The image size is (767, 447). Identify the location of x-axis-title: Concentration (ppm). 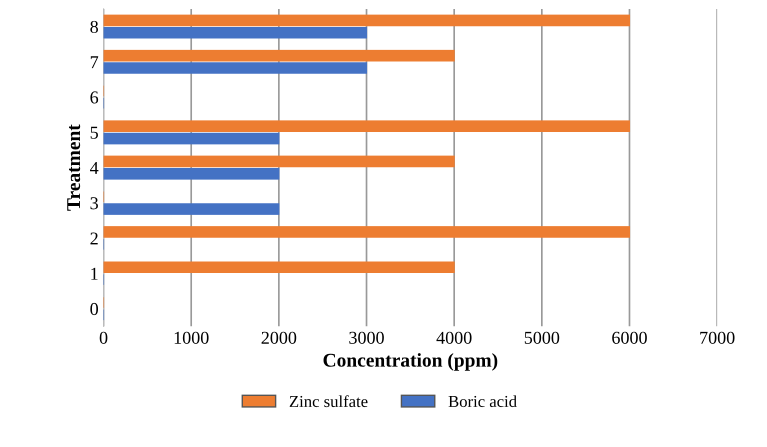
(411, 362).